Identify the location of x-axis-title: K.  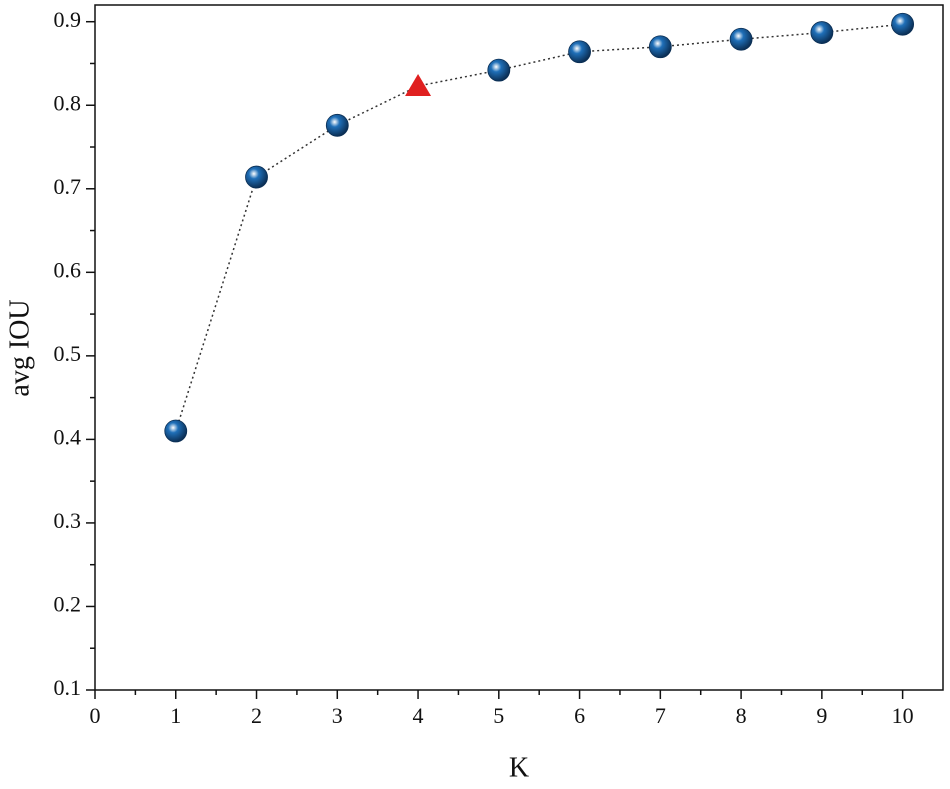
(519, 767).